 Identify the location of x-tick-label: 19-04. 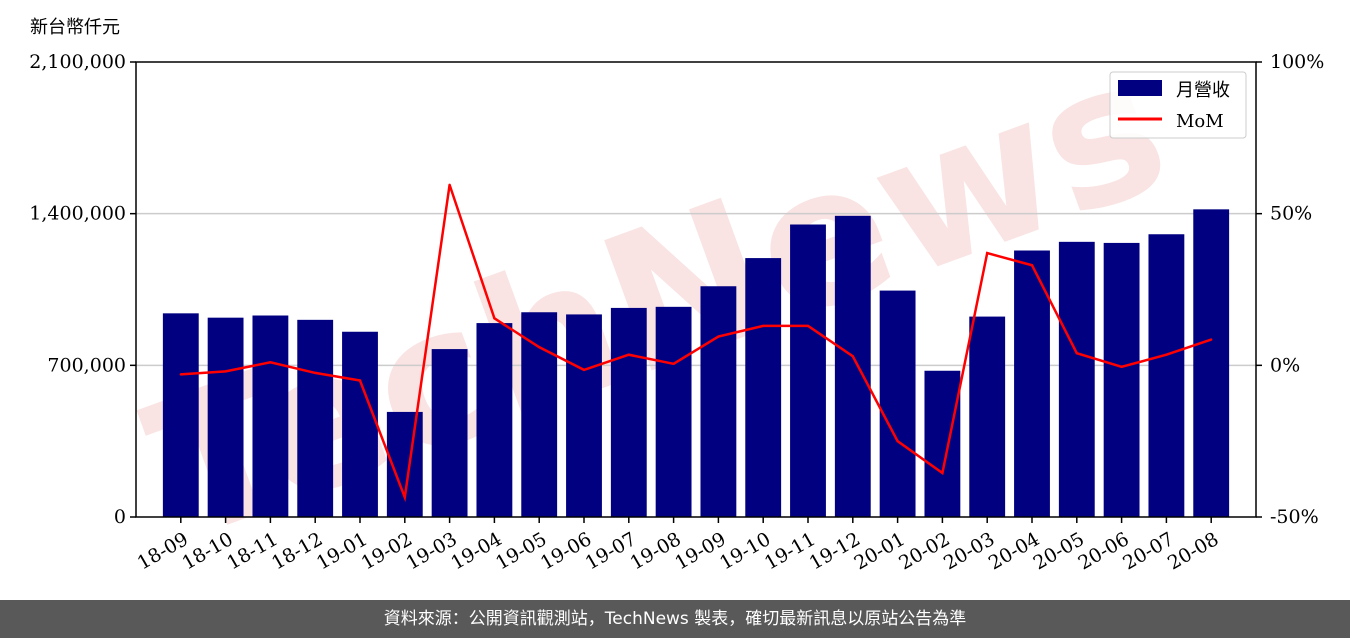
(476, 551).